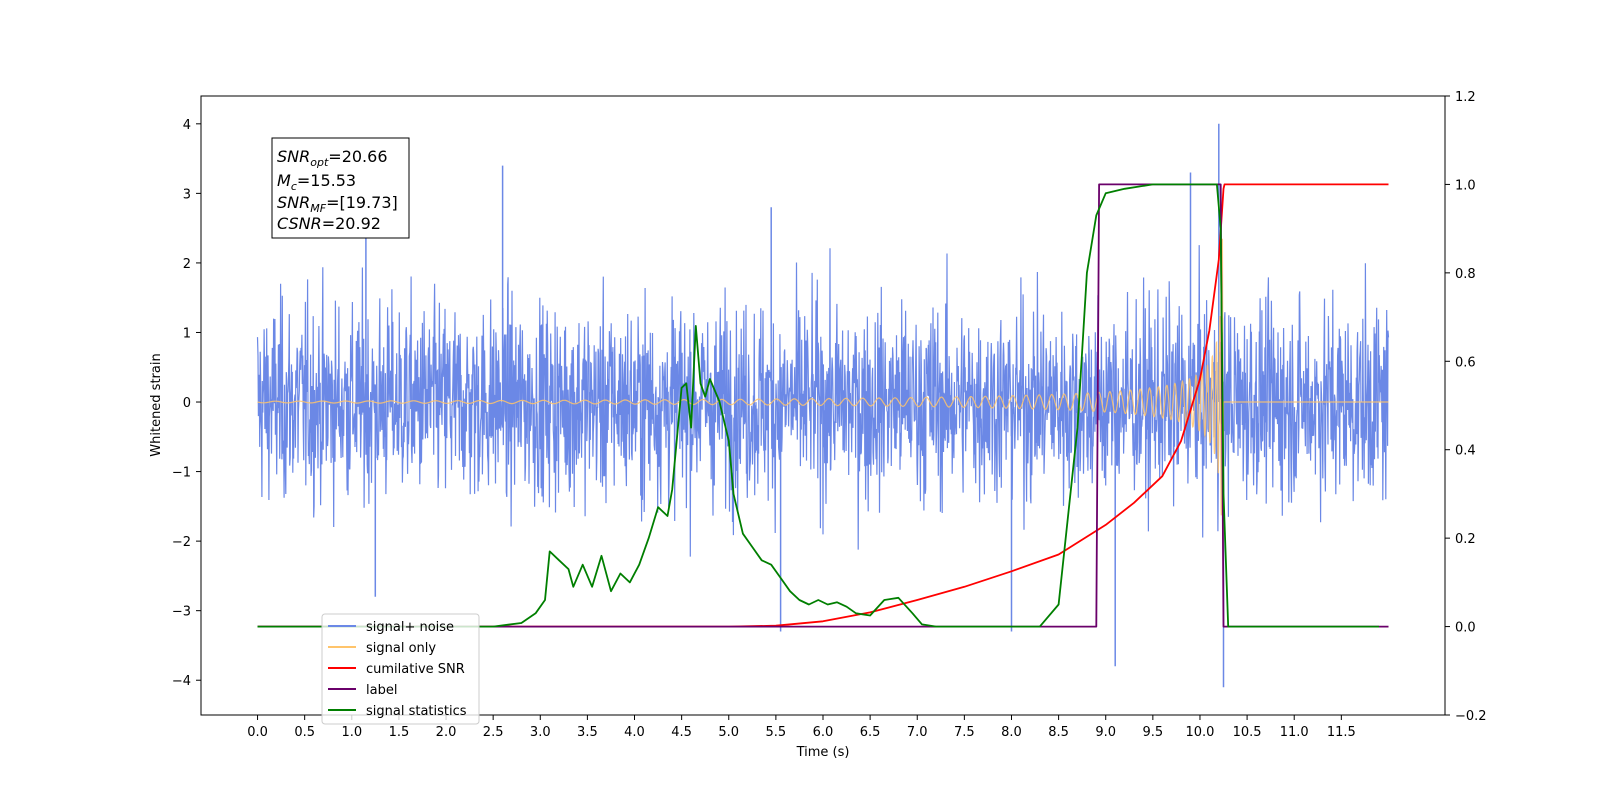 The image size is (1600, 800). I want to click on legend-label: label, so click(381, 690).